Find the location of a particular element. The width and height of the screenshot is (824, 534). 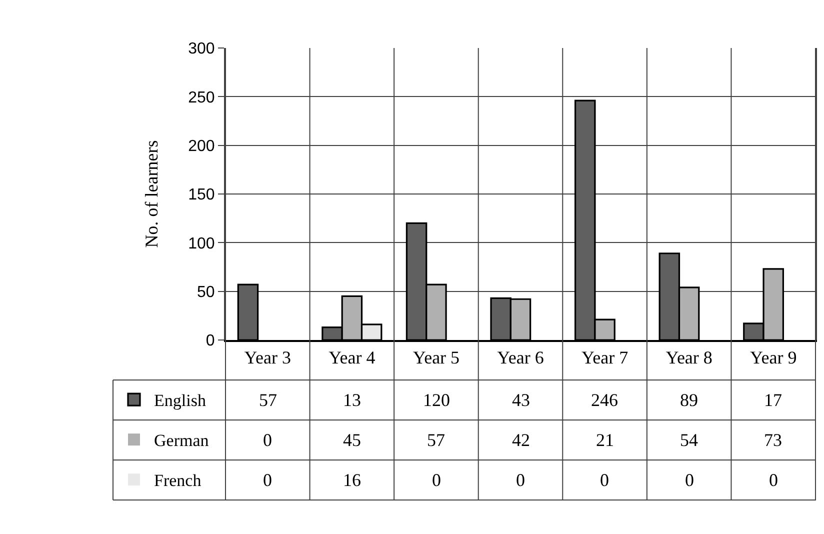

data-label: 120 is located at coordinates (436, 400).